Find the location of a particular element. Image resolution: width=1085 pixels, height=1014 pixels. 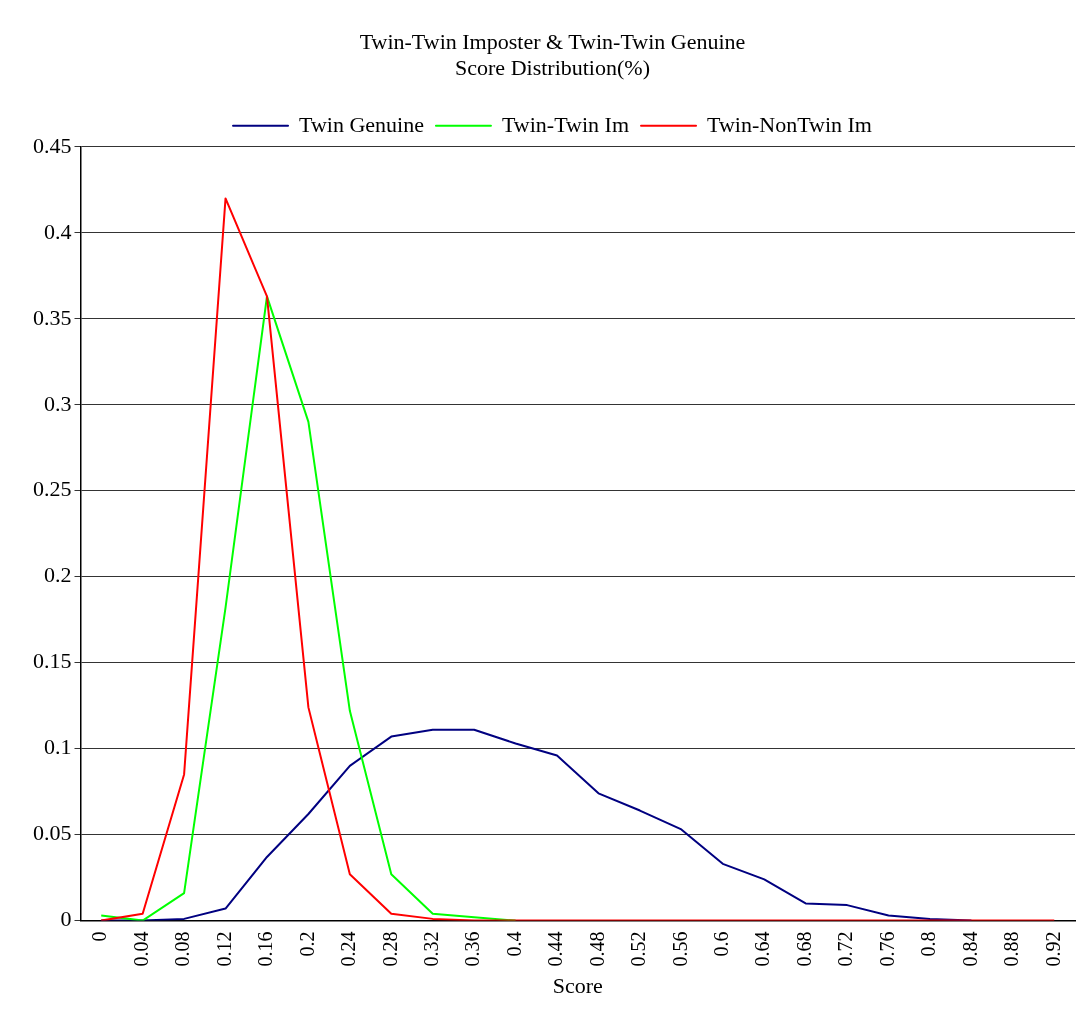

x-tick-label: 0.56 is located at coordinates (679, 949).